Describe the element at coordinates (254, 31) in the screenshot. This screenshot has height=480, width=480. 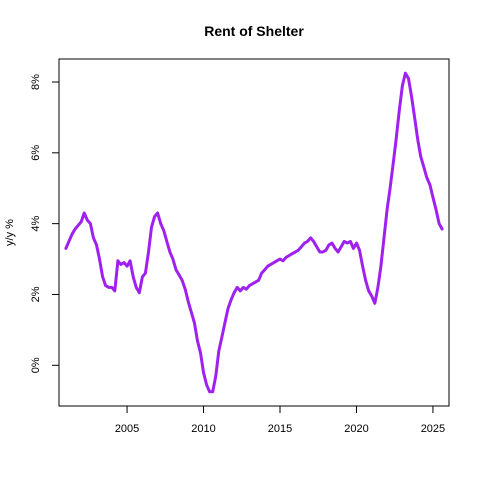
I see `chart-title: Rent of Shelter` at that location.